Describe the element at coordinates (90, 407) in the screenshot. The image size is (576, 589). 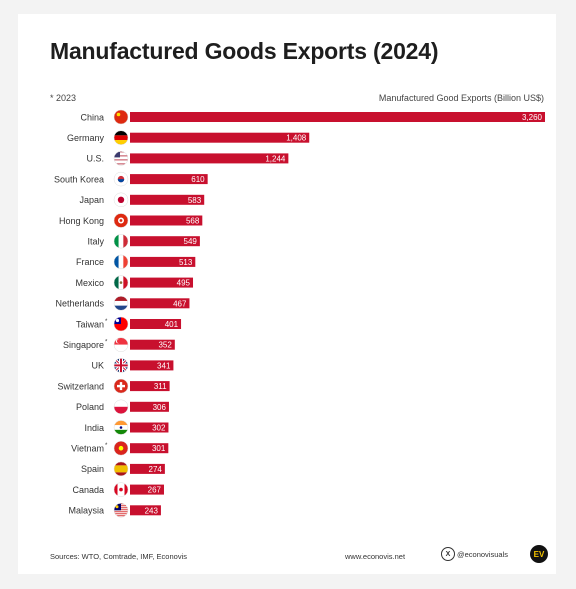
I see `category-label: Poland` at that location.